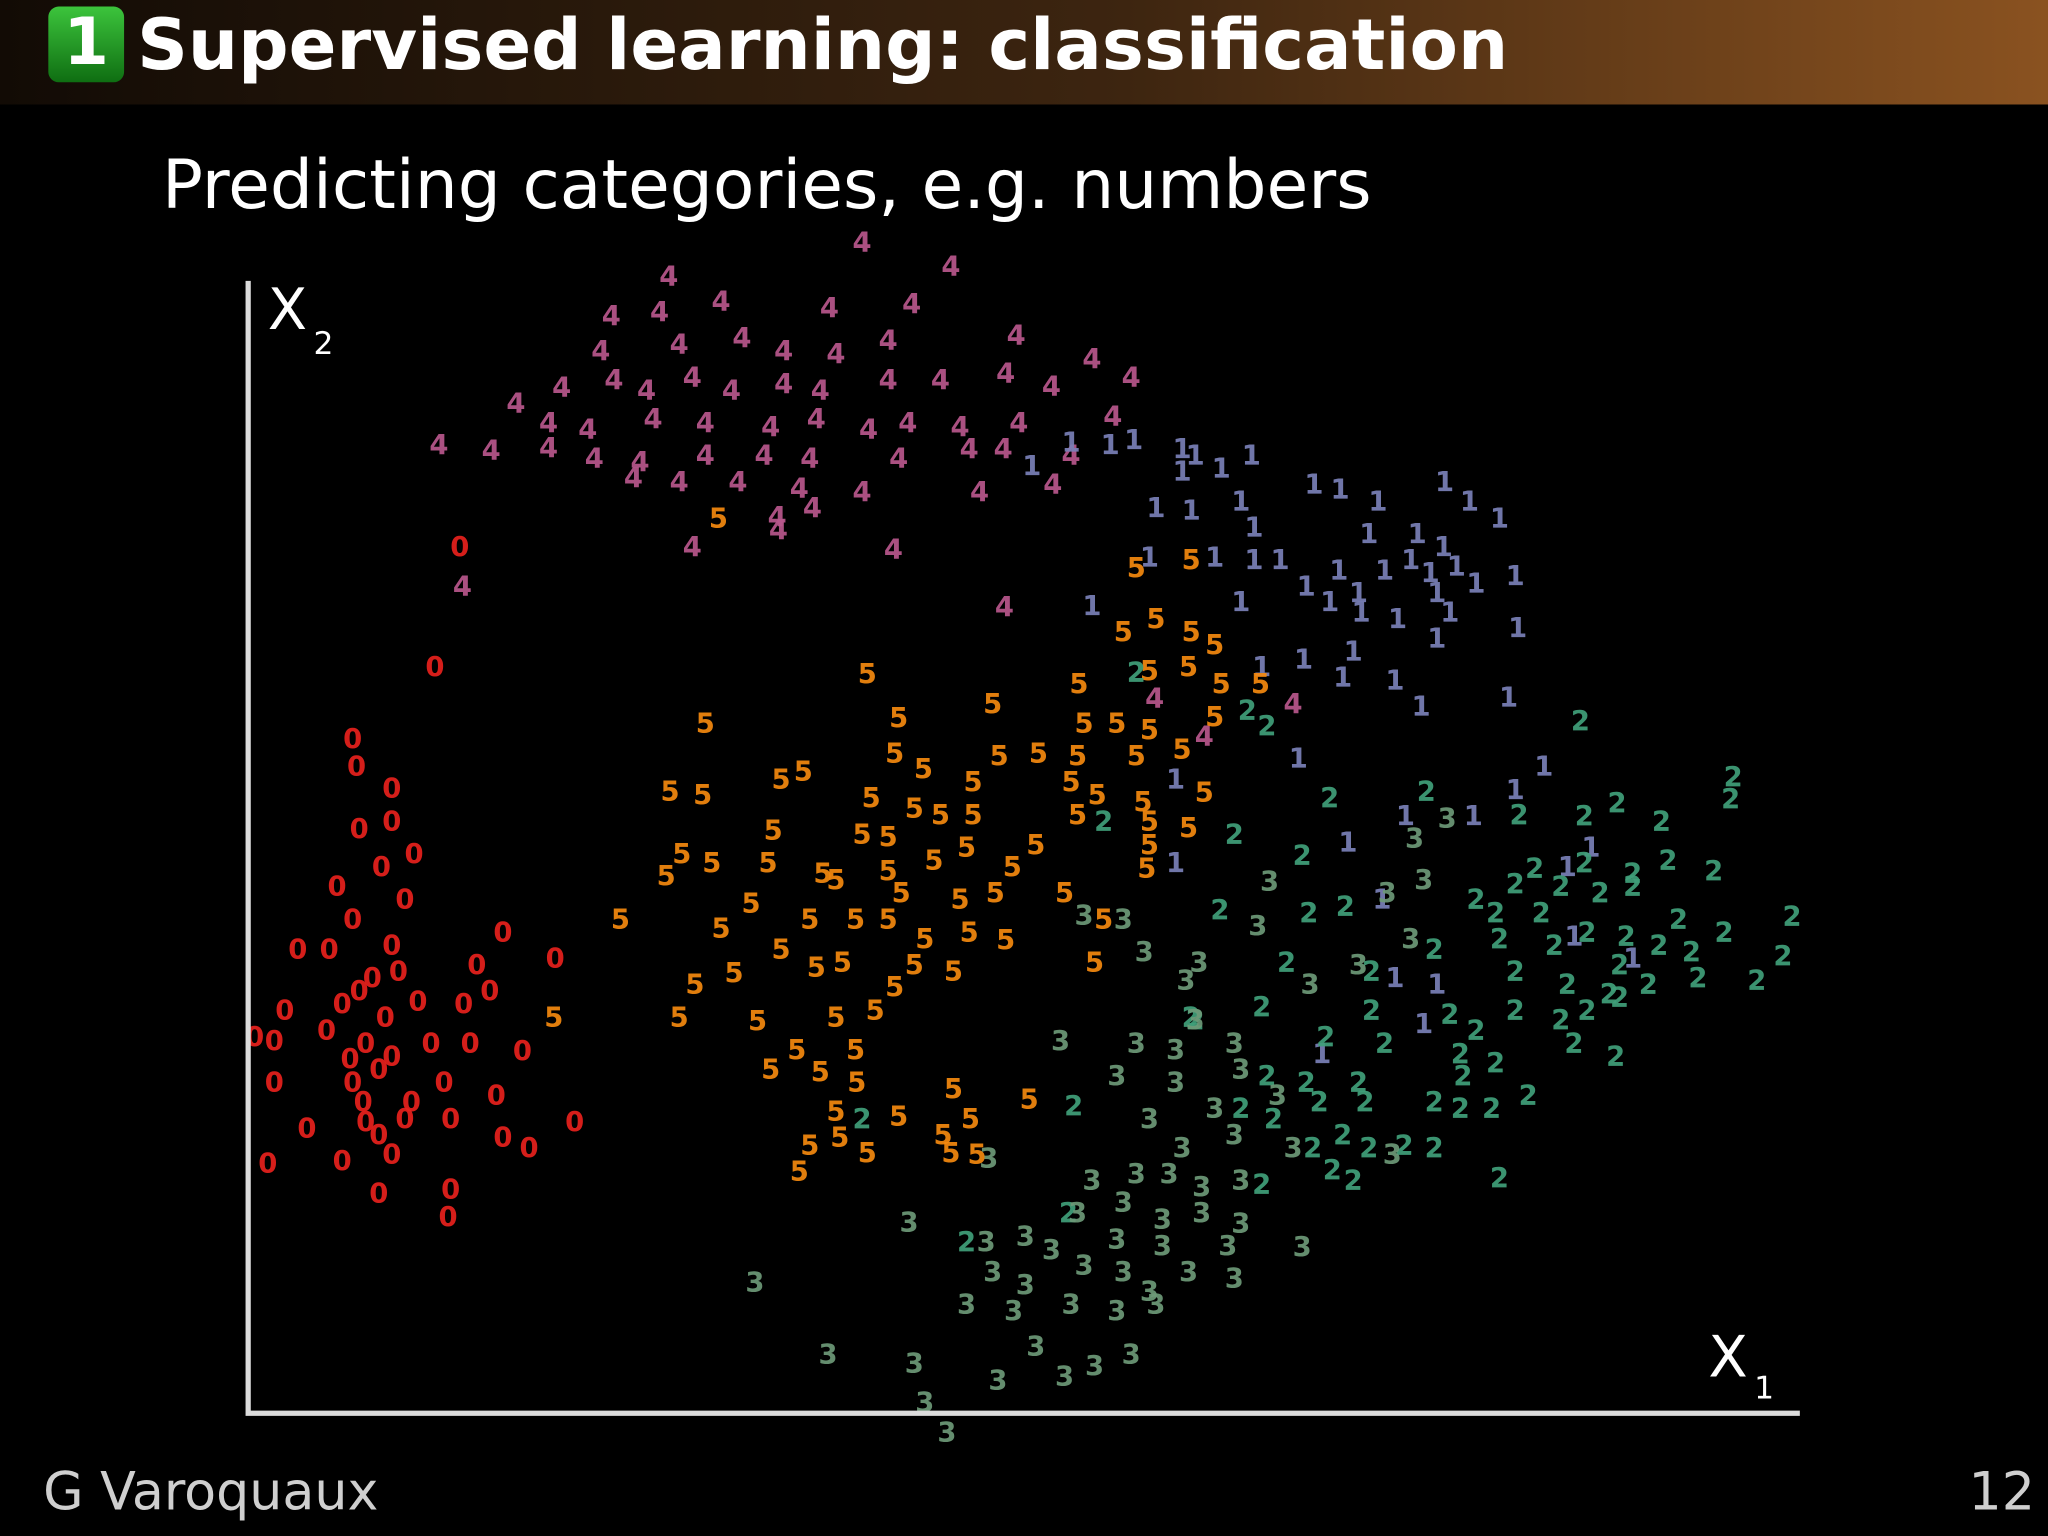 Image resolution: width=2048 pixels, height=1536 pixels. What do you see at coordinates (86, 44) in the screenshot?
I see `section-badge` at bounding box center [86, 44].